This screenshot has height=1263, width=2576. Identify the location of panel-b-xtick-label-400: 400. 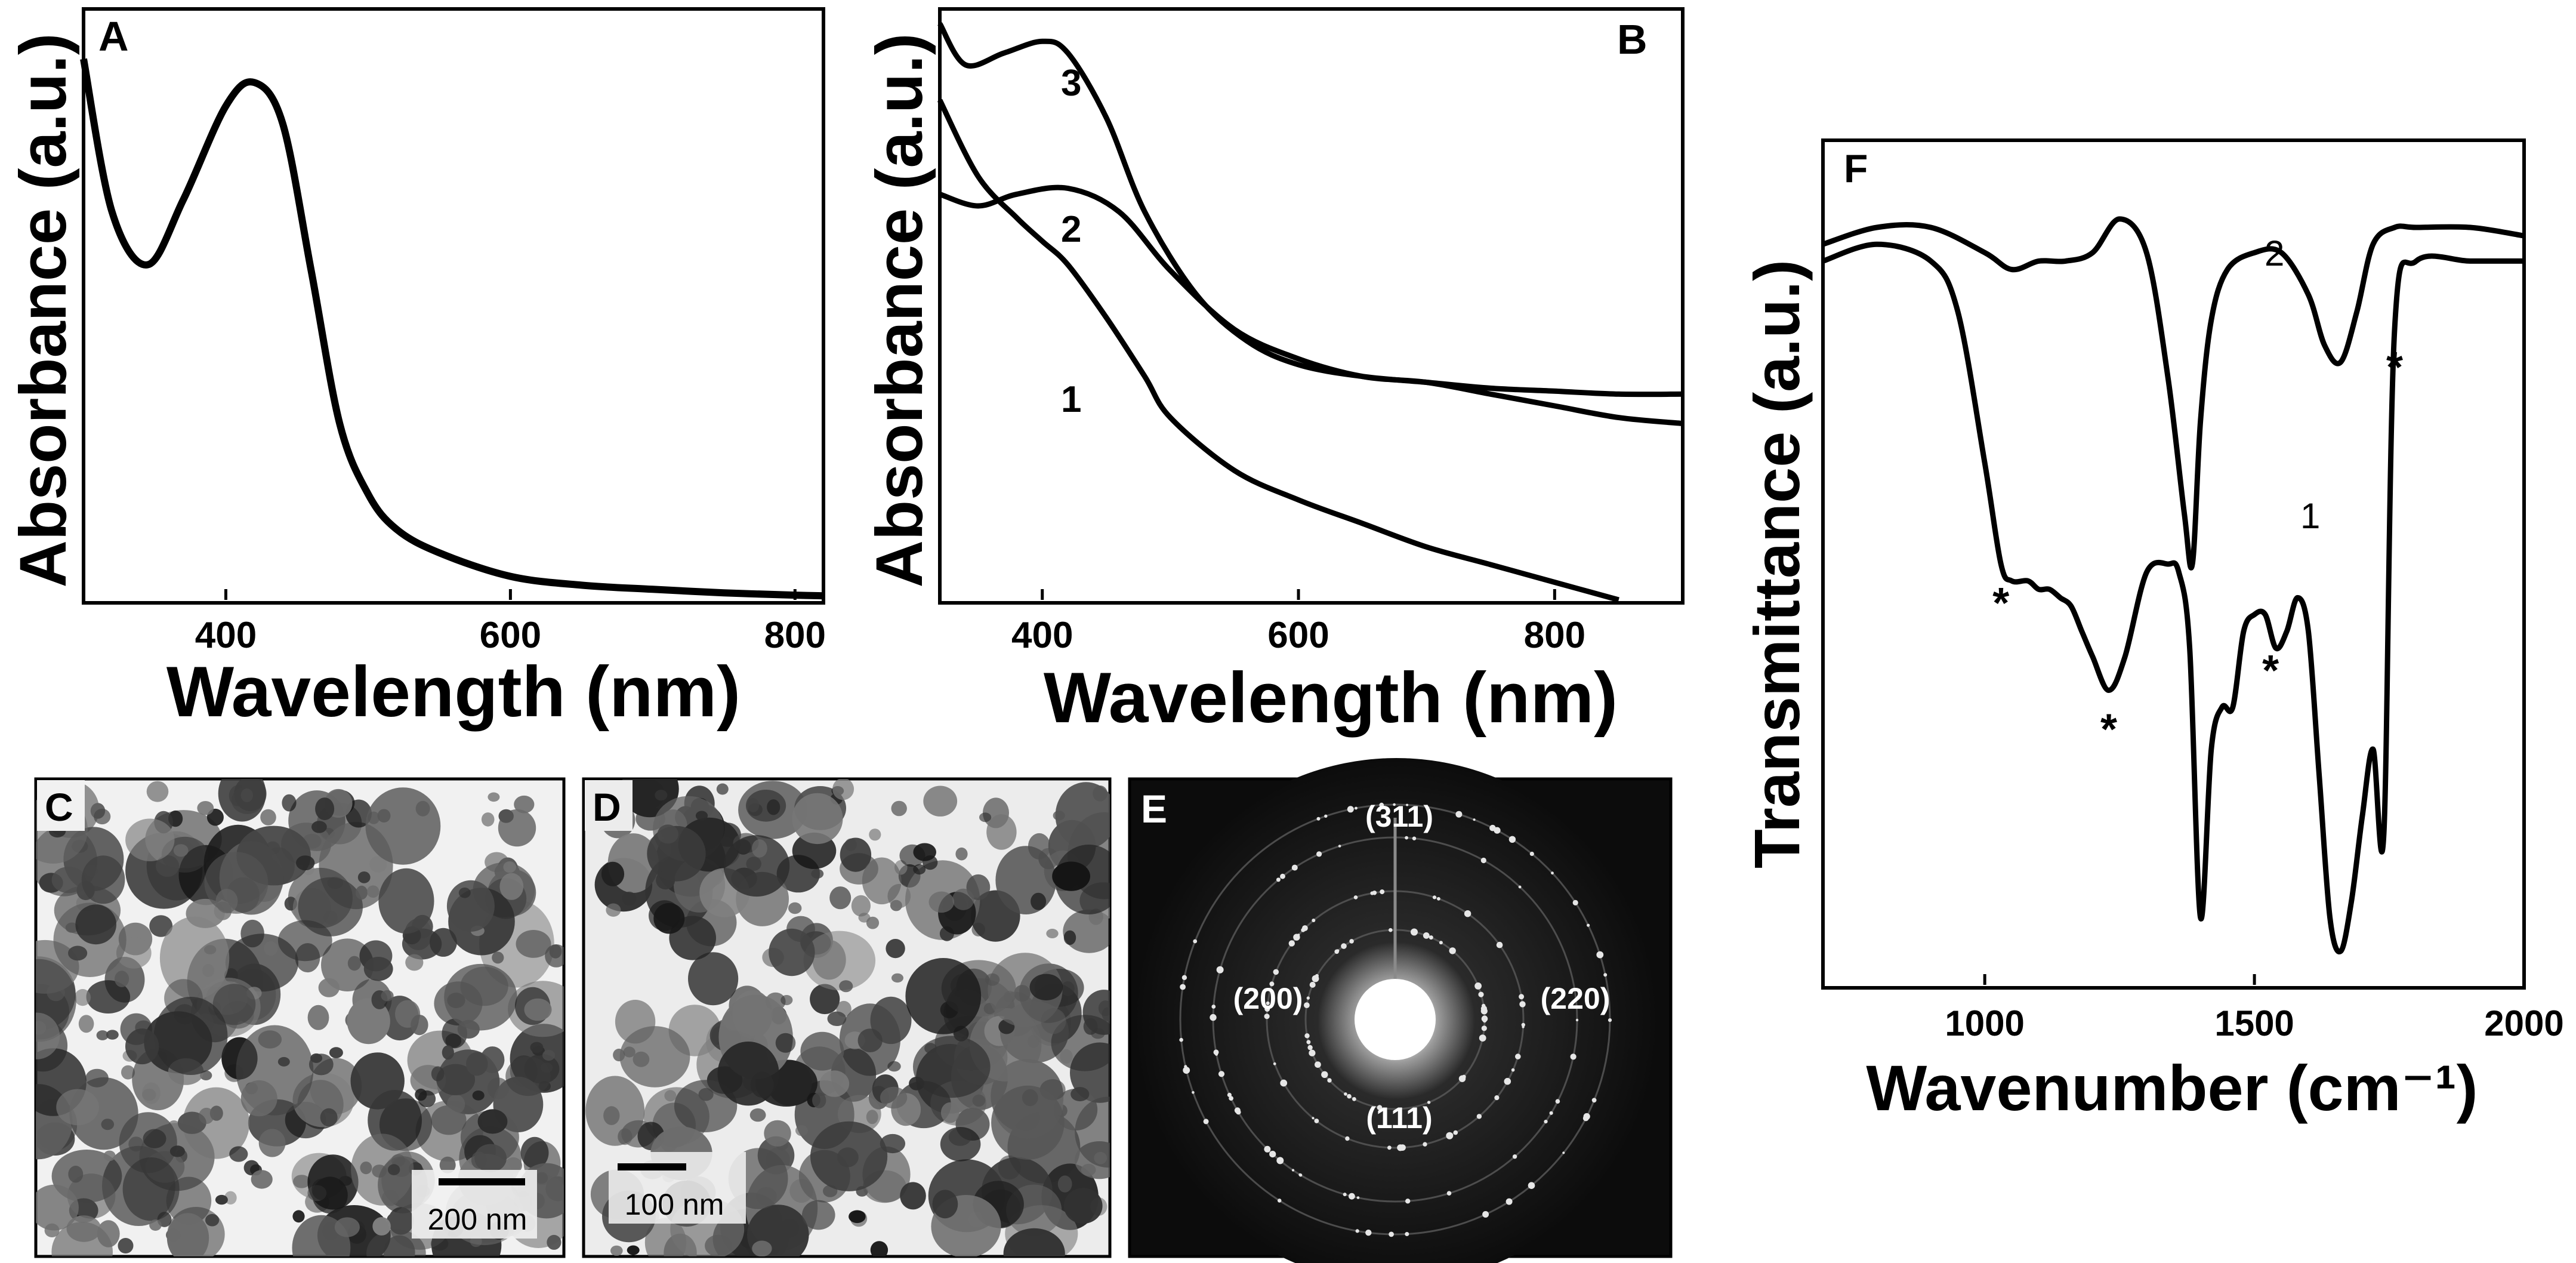
(1042, 635).